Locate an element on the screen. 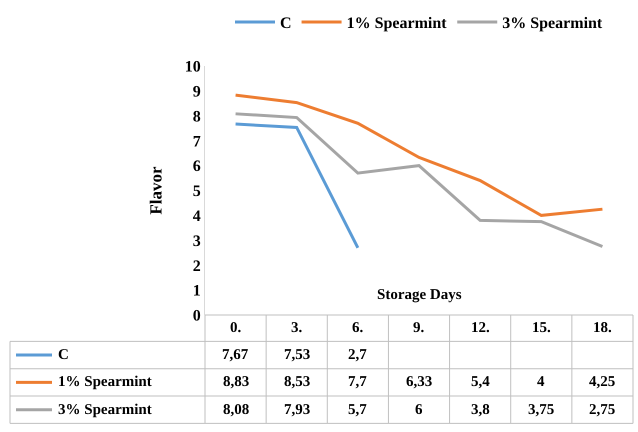 The image size is (638, 432). data-label: 7,53 is located at coordinates (297, 355).